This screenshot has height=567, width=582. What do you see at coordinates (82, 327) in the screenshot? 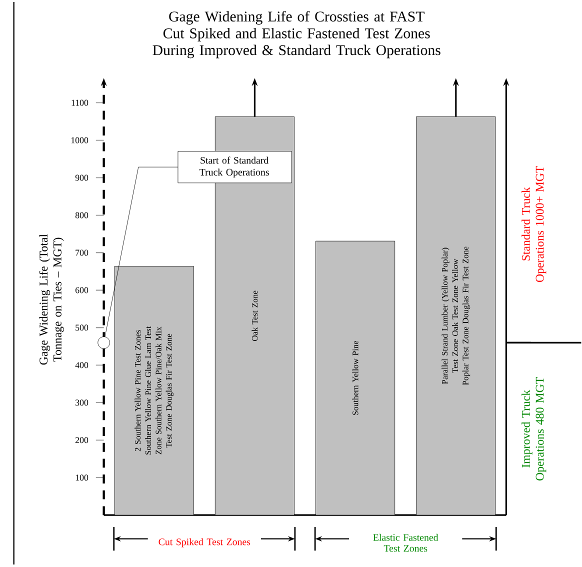
I see `y-tick-label: 500` at bounding box center [82, 327].